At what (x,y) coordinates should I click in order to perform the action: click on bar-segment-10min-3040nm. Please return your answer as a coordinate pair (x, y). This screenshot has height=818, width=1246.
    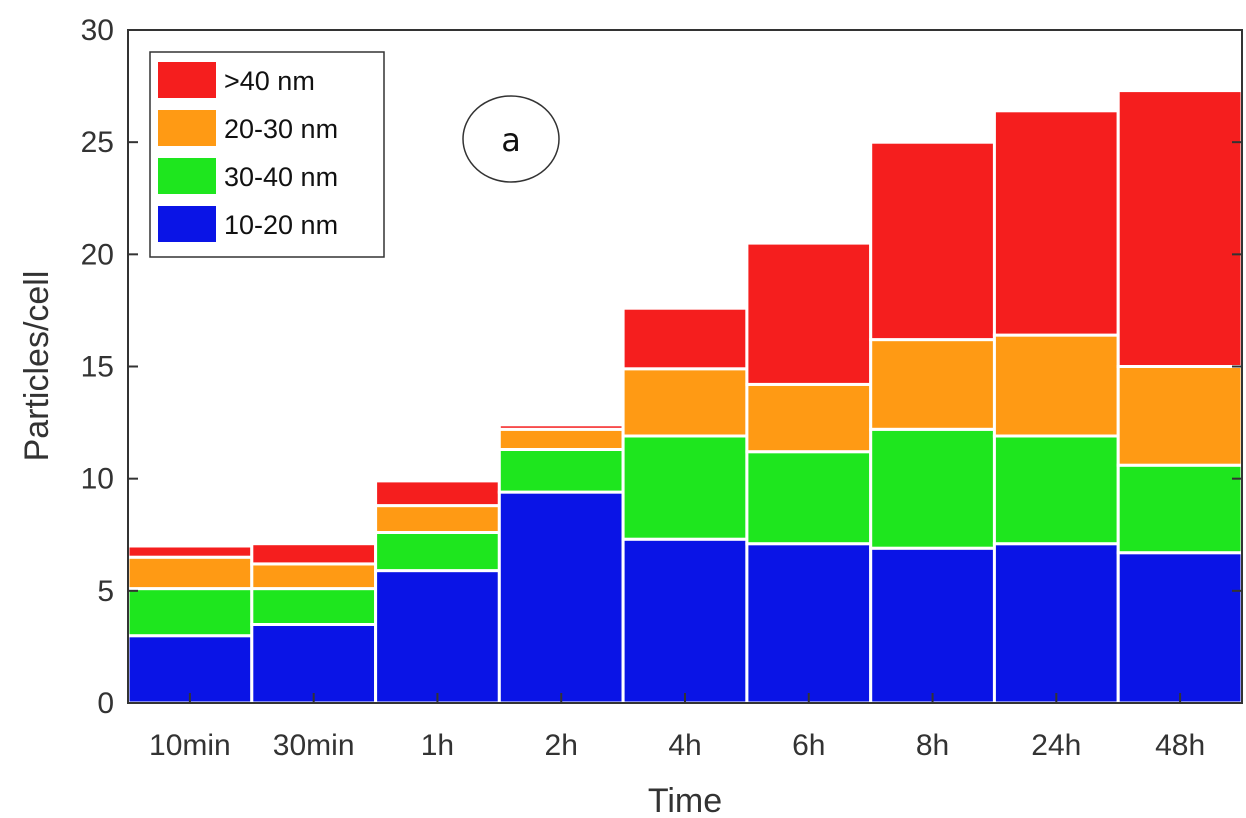
    Looking at the image, I should click on (190, 612).